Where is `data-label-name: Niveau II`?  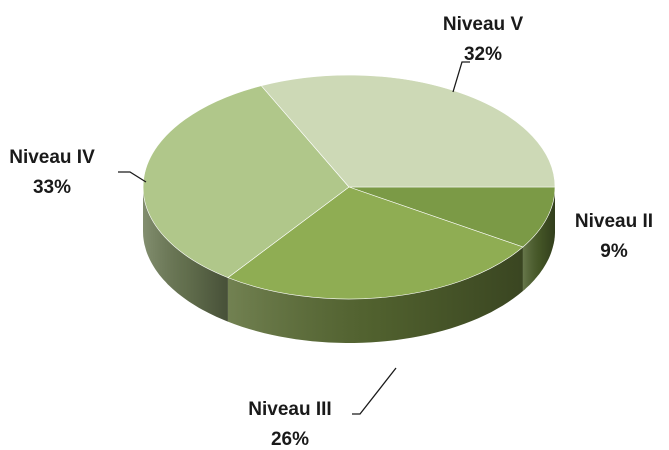 data-label-name: Niveau II is located at coordinates (614, 221).